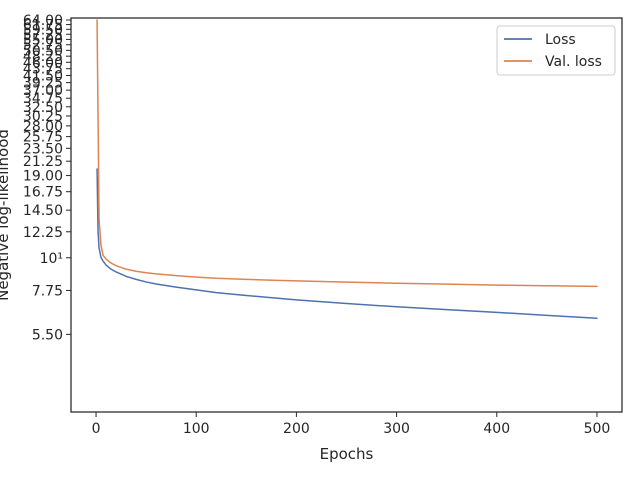 This screenshot has width=640, height=480. Describe the element at coordinates (43, 35) in the screenshot. I see `y-tick-label: 57.25` at that location.